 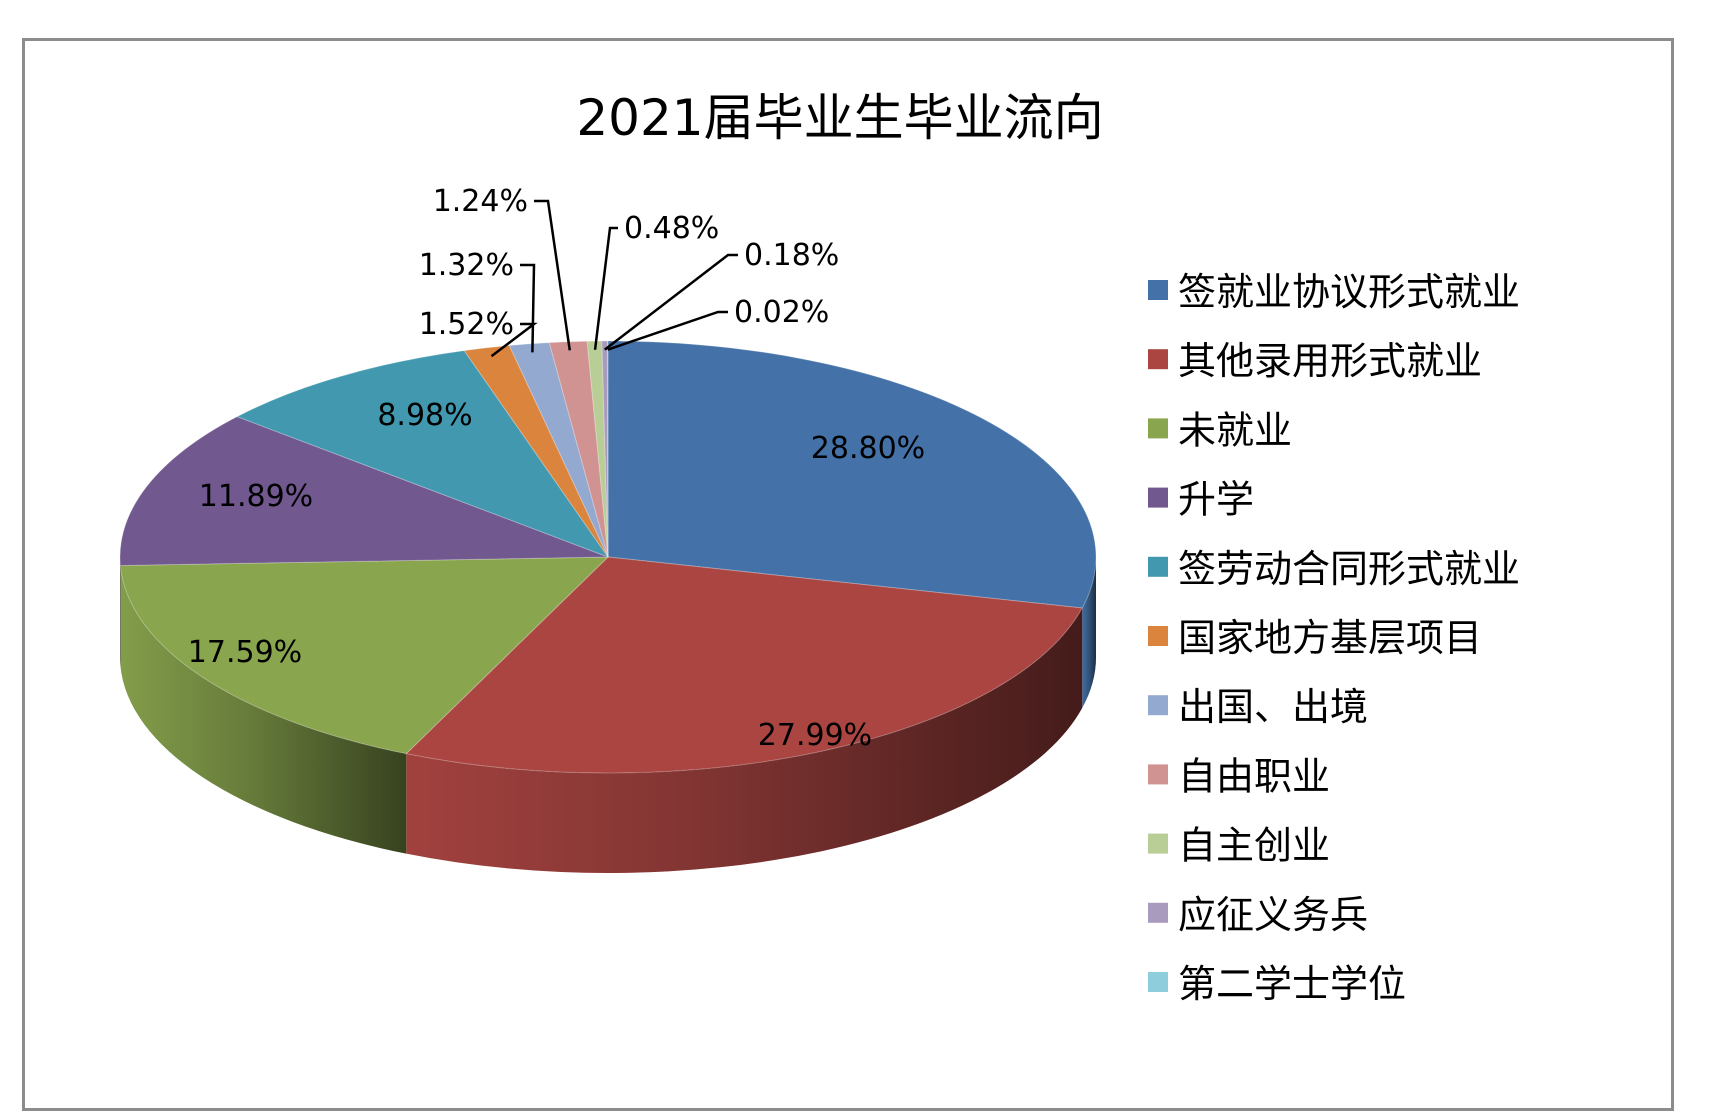 I want to click on chart-title: 2021届毕业生毕业流向, so click(x=839, y=118).